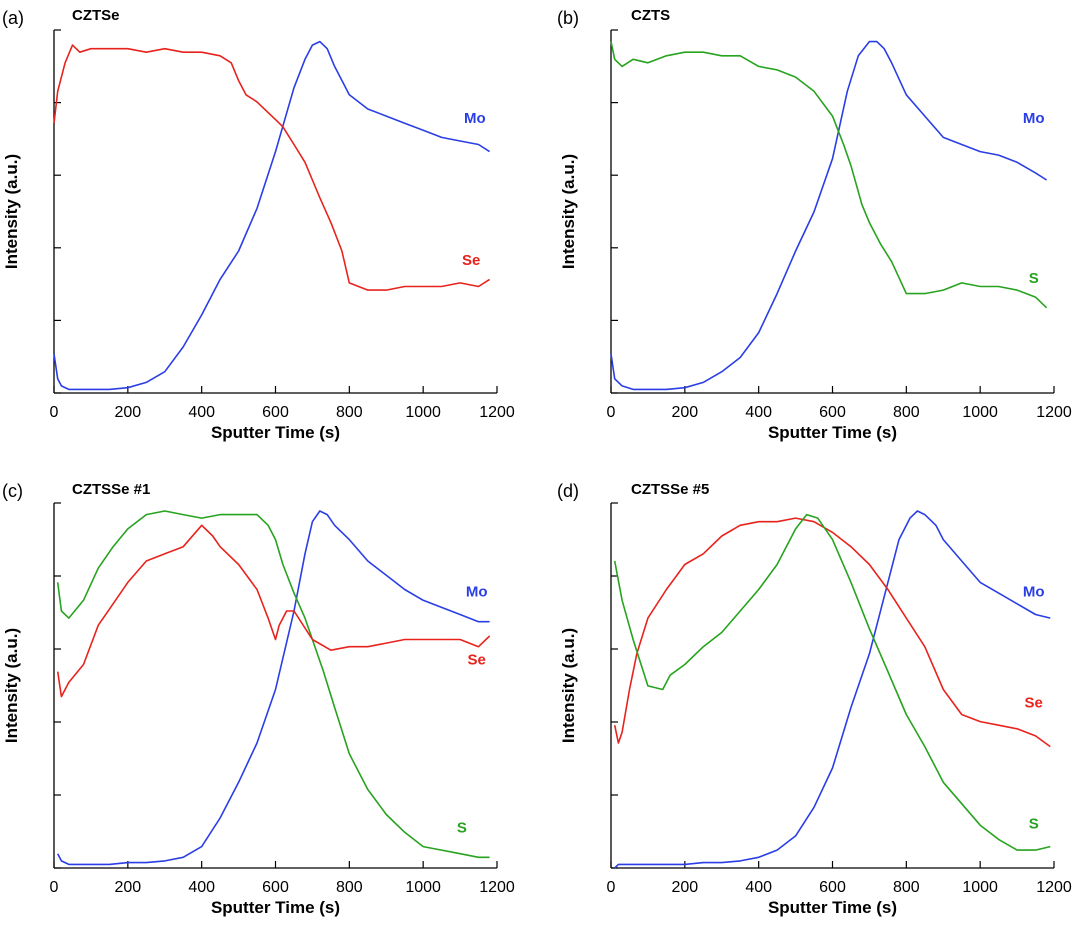 Image resolution: width=1084 pixels, height=931 pixels. I want to click on panel-letter: (a), so click(13, 18).